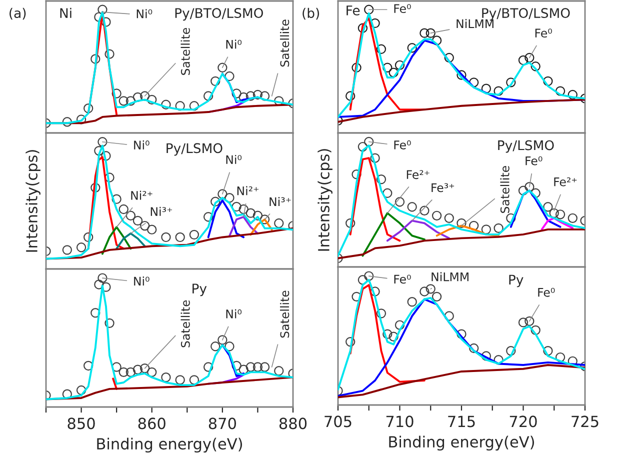 This screenshot has height=466, width=625. I want to click on text: (b), so click(311, 14).